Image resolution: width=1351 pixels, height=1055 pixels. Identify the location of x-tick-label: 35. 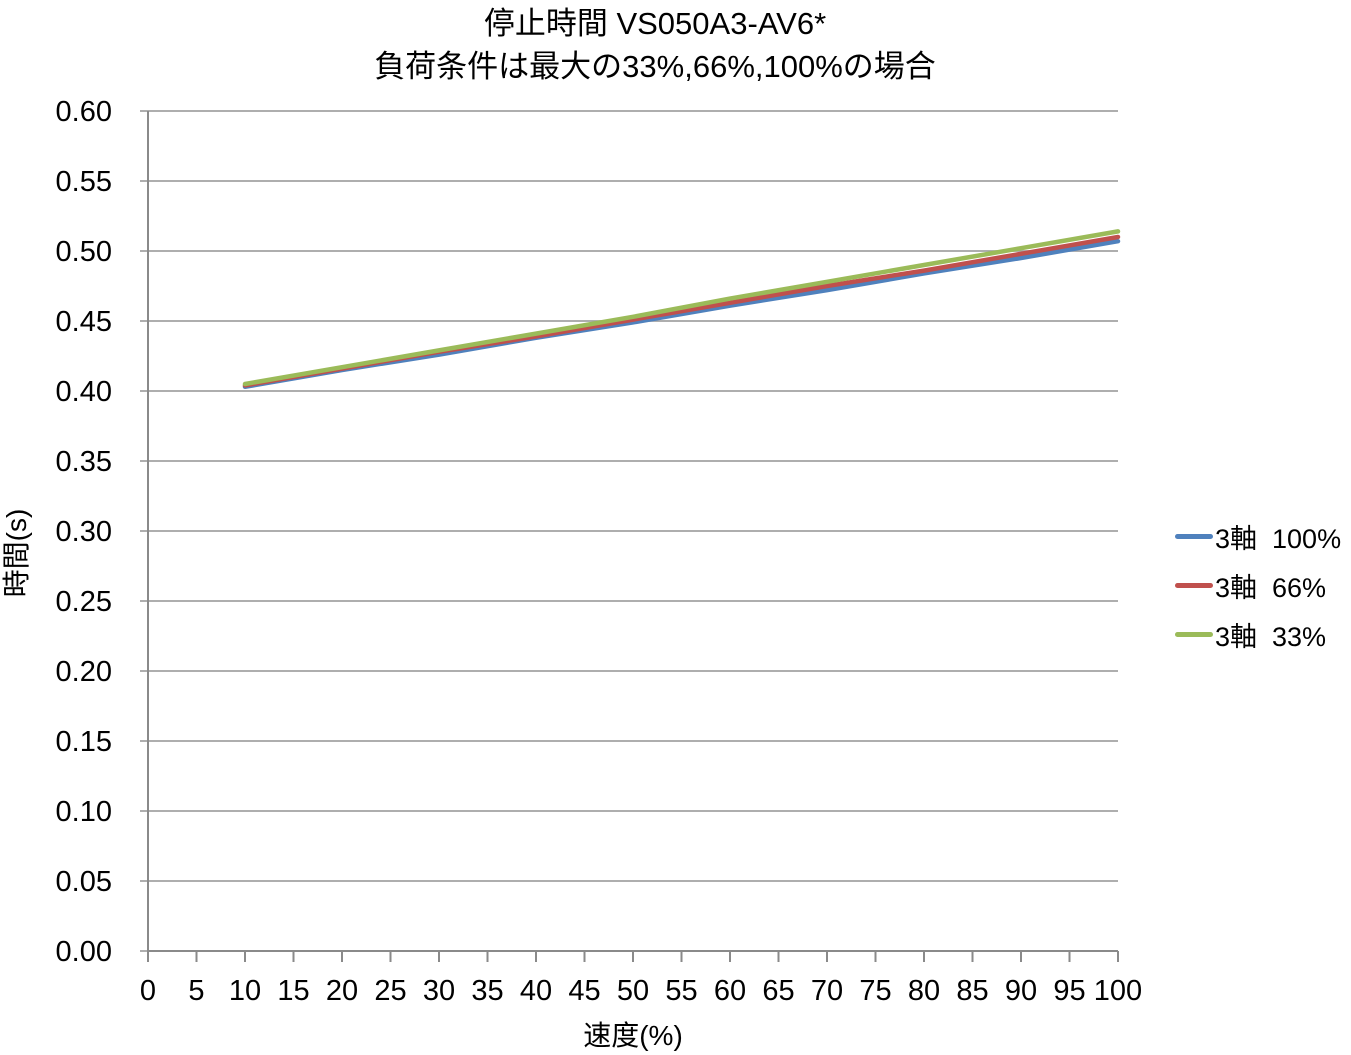
(487, 991).